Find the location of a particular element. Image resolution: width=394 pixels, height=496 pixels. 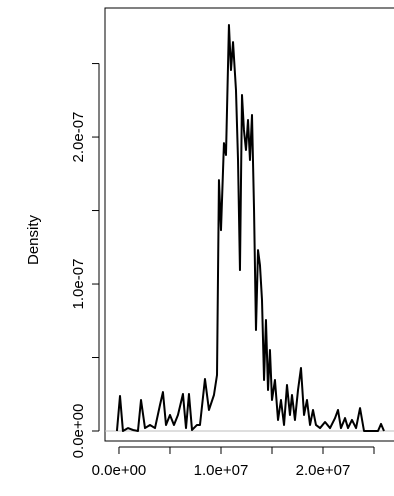

x-tick-label: 0.0e+00 is located at coordinates (119, 470).